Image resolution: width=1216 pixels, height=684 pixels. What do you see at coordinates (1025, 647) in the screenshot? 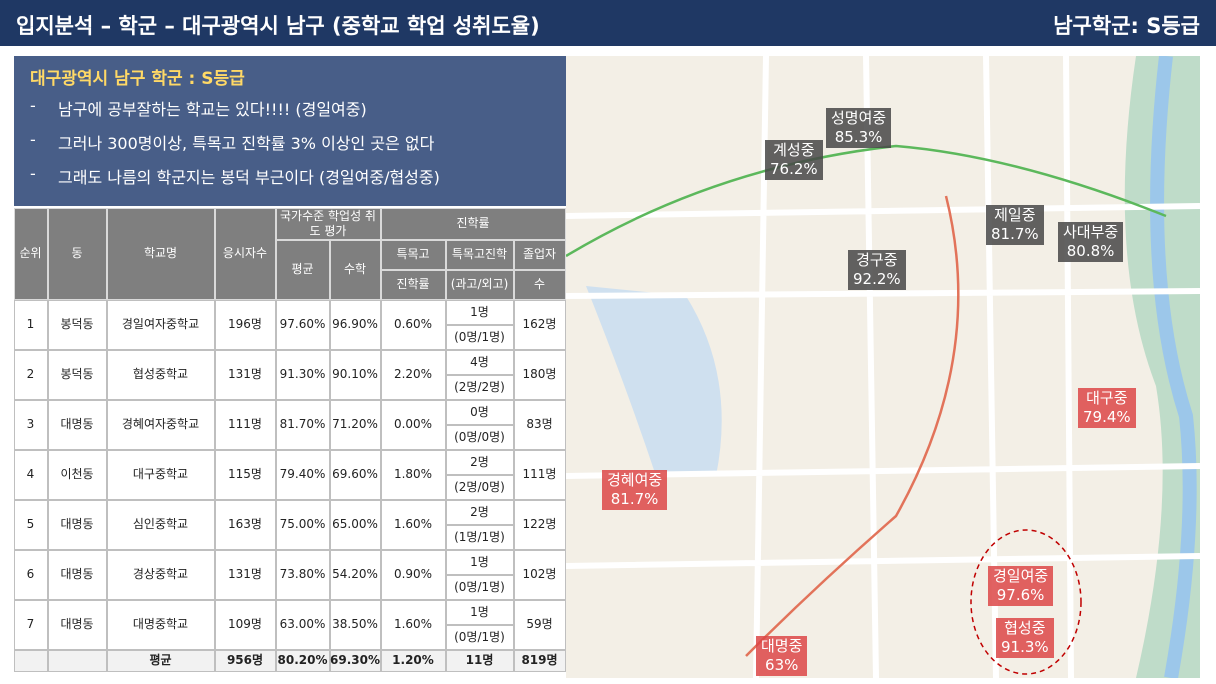
I see `school-rate: 91.3%` at bounding box center [1025, 647].